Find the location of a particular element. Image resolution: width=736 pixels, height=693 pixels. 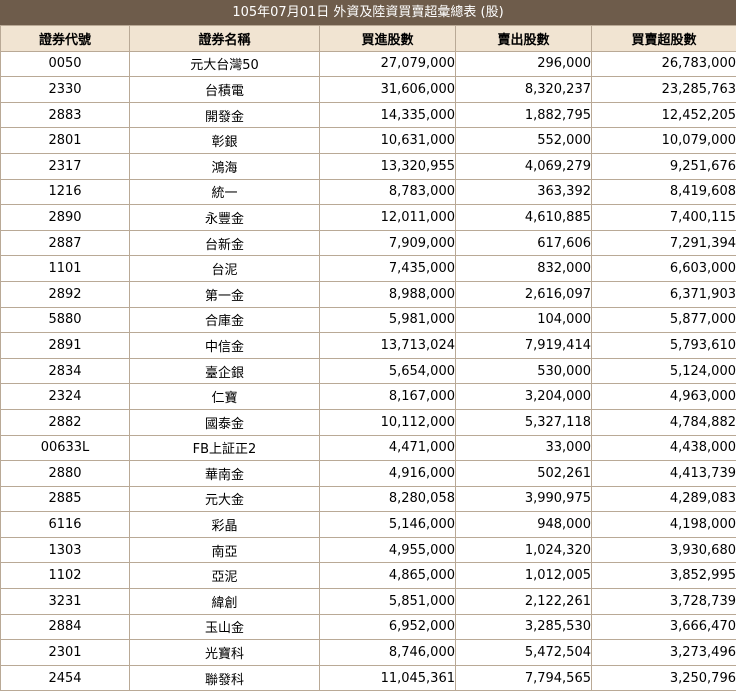

stock-name-cell: 臺企銀 is located at coordinates (224, 371).